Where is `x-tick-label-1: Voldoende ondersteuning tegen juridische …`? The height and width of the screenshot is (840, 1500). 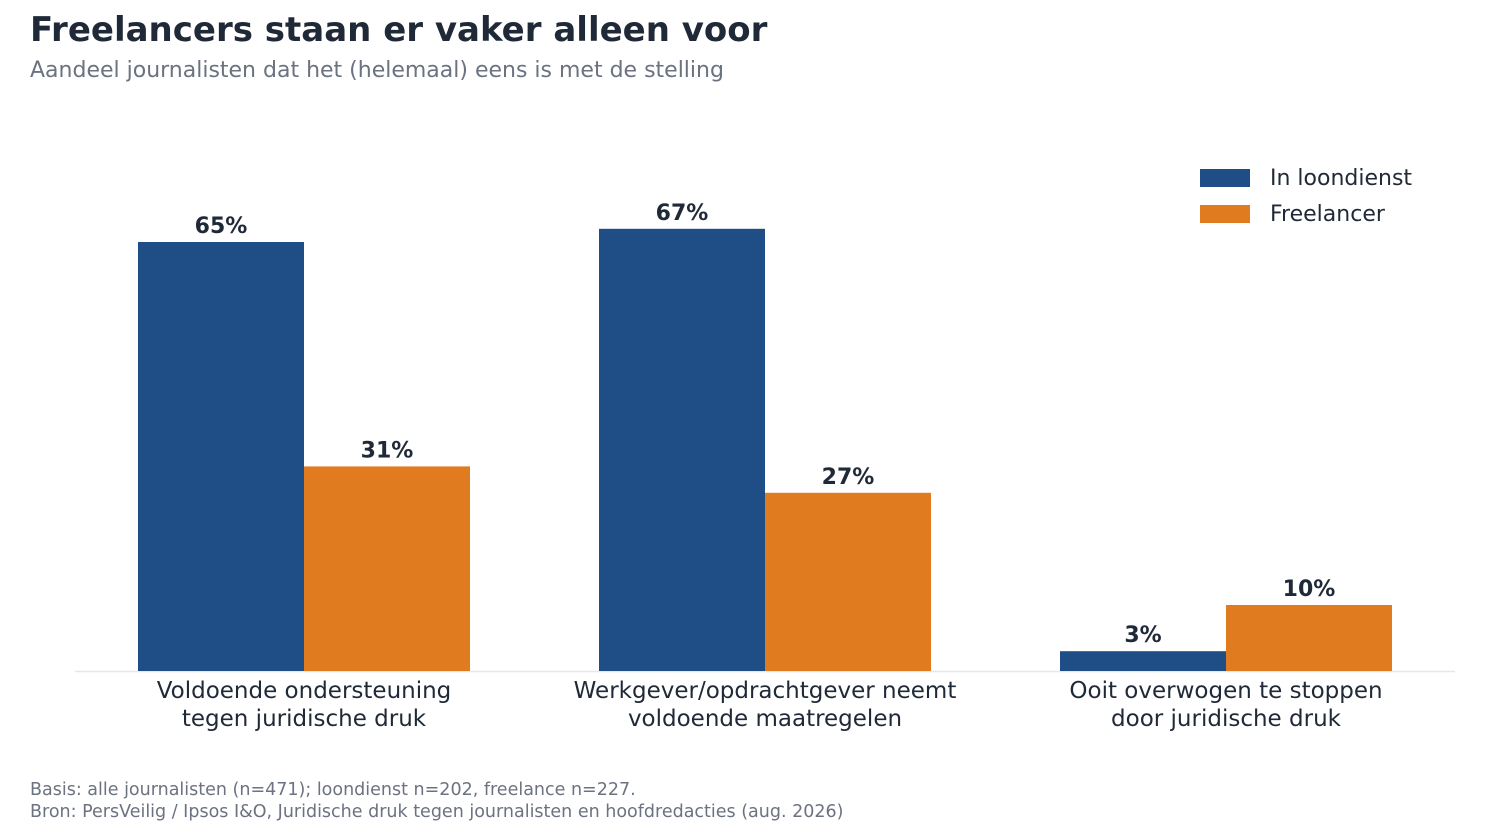 x-tick-label-1: Voldoende ondersteuning tegen juridische … is located at coordinates (304, 705).